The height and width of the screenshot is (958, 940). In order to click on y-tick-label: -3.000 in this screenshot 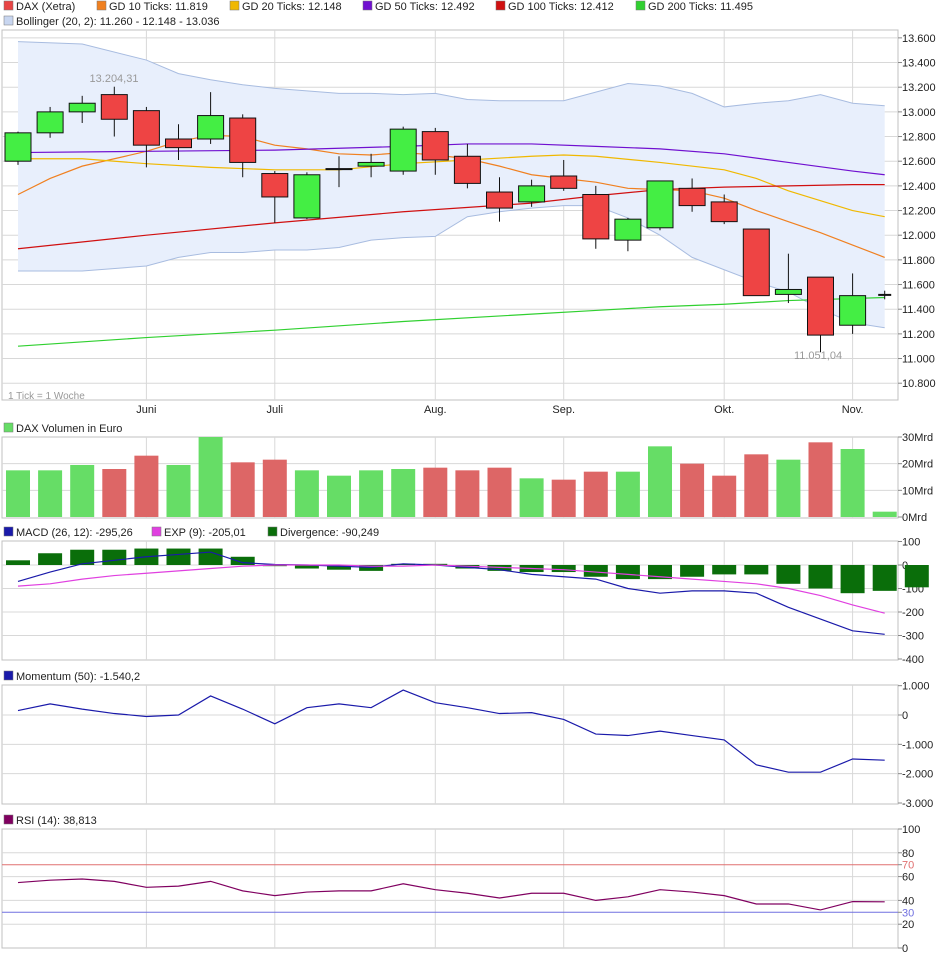, I will do `click(917, 804)`.